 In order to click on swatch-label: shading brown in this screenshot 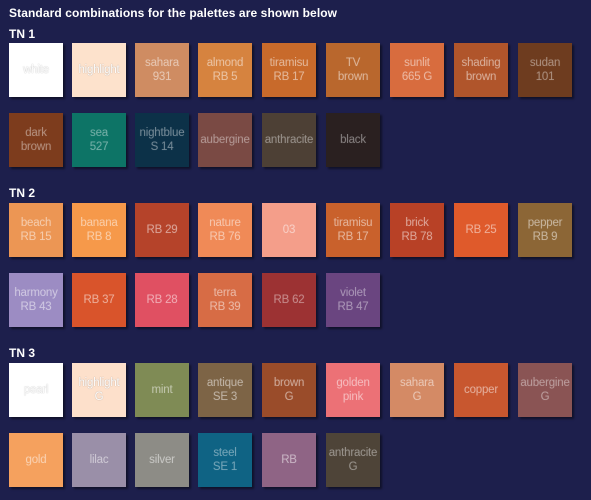, I will do `click(481, 70)`.